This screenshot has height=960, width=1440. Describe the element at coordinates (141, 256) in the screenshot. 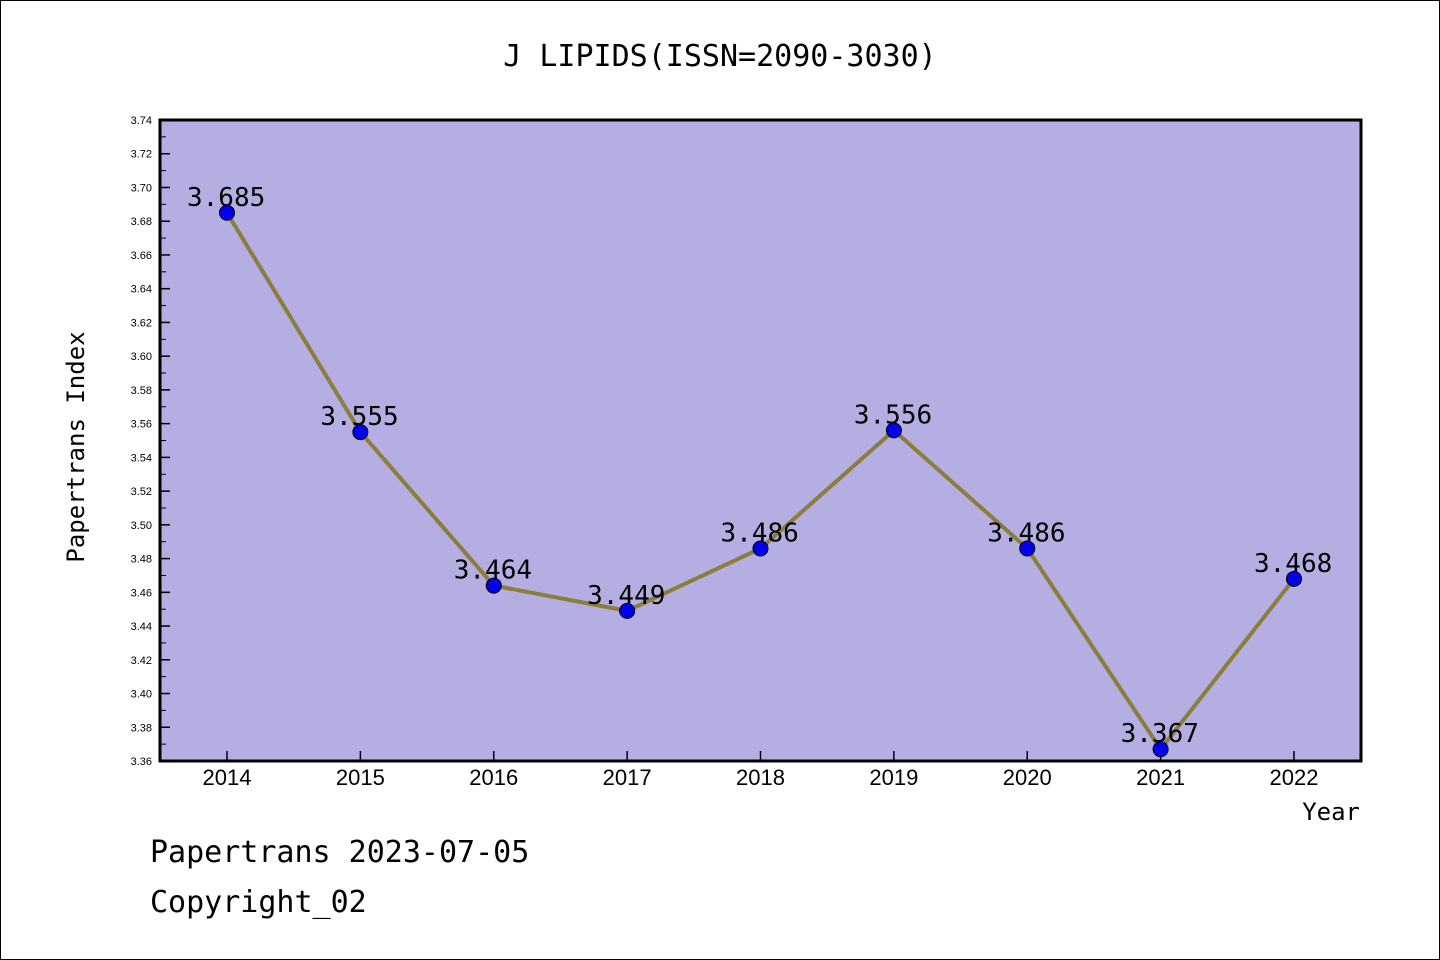

I see `y-tick-label: 3.66` at that location.